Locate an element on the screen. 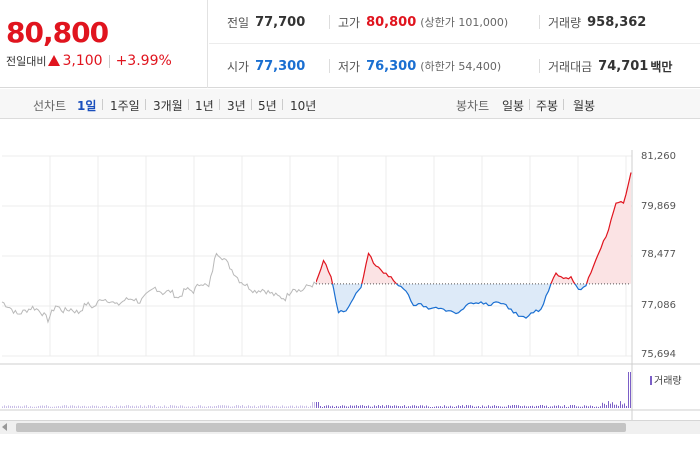 The width and height of the screenshot is (700, 450). chart-scrollbar is located at coordinates (350, 427).